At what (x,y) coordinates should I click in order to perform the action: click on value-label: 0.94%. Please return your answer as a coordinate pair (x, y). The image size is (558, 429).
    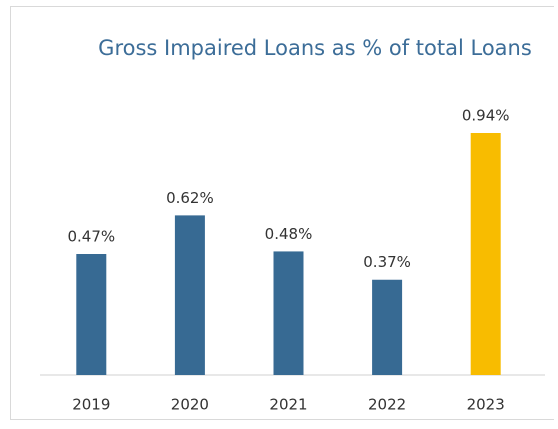
    Looking at the image, I should click on (486, 116).